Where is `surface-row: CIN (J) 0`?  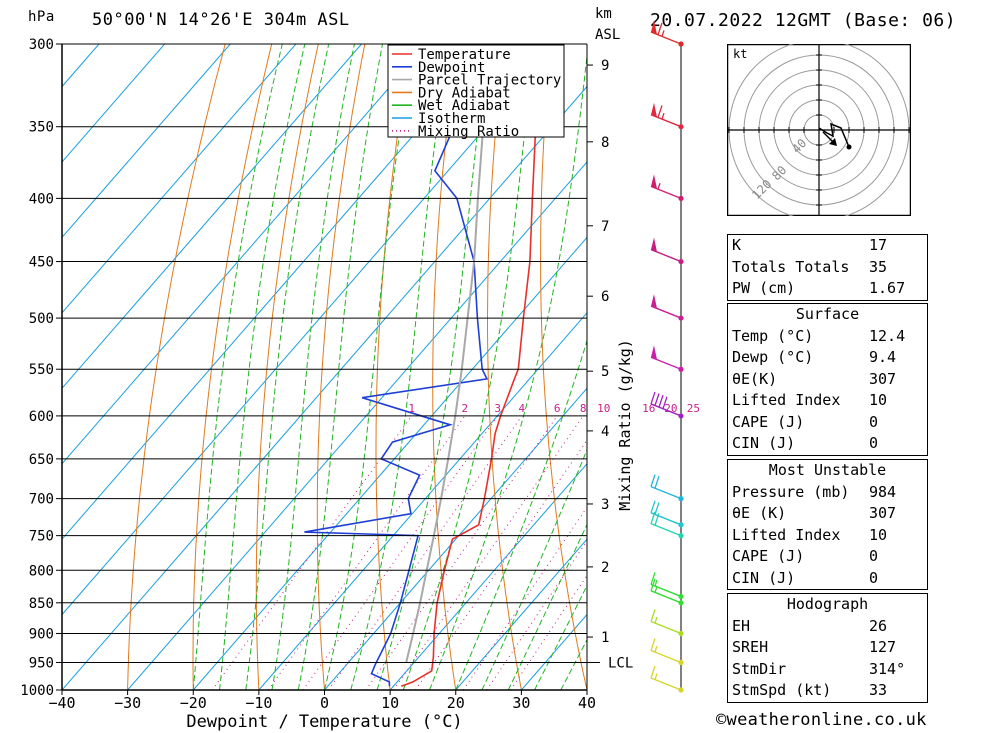 surface-row: CIN (J) 0 is located at coordinates (827, 444).